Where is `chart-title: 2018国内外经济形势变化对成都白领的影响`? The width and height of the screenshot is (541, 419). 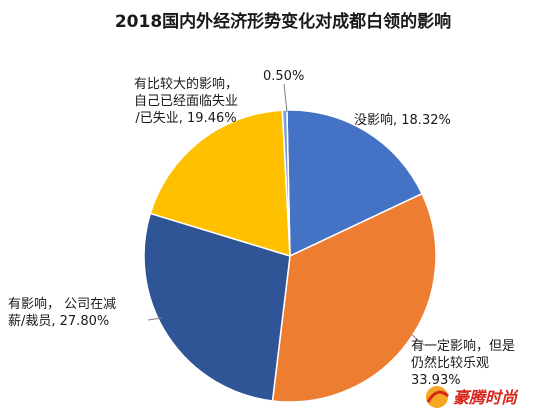 chart-title: 2018国内外经济形势变化对成都白领的影响 is located at coordinates (283, 21).